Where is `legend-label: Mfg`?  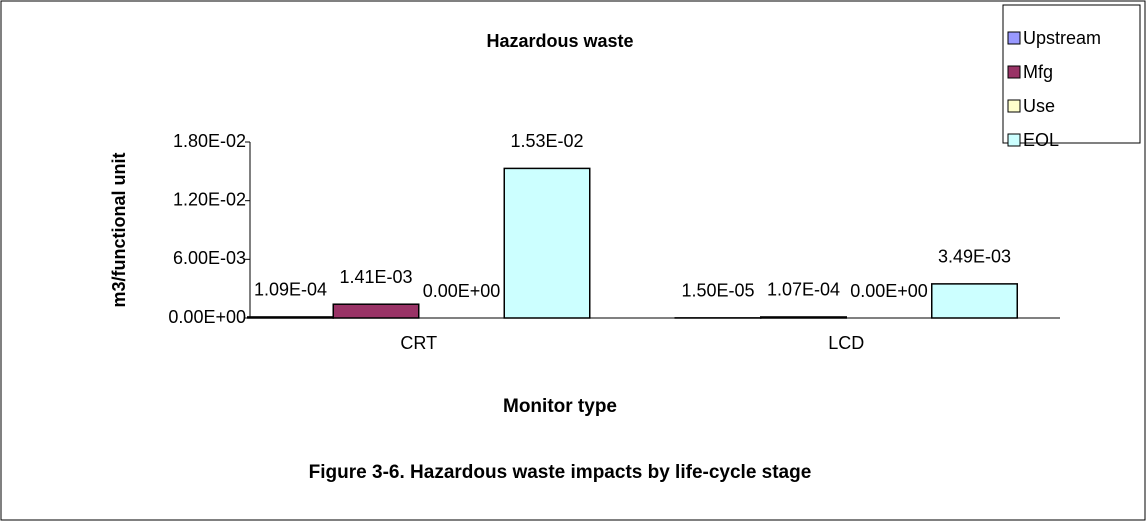 legend-label: Mfg is located at coordinates (1038, 72).